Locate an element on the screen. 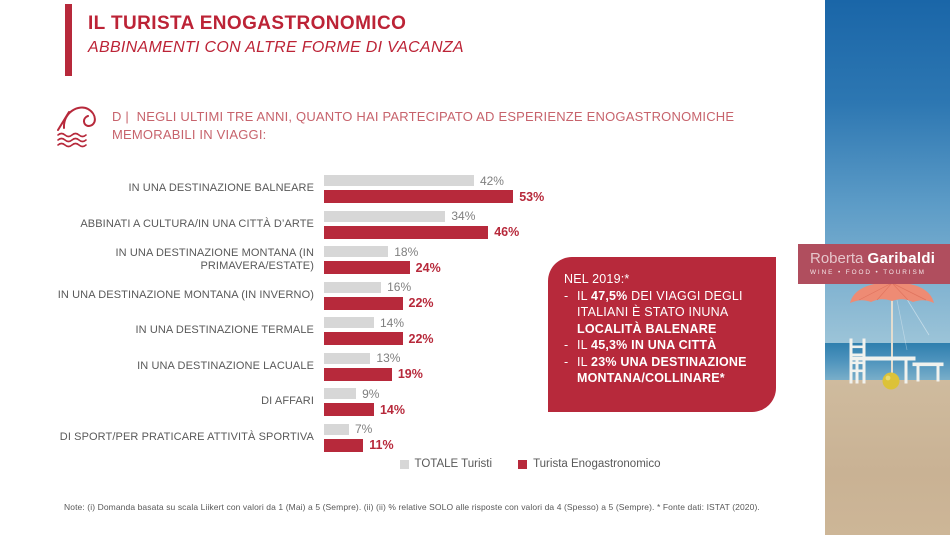 This screenshot has height=535, width=950. bar-line: 7% is located at coordinates (359, 429).